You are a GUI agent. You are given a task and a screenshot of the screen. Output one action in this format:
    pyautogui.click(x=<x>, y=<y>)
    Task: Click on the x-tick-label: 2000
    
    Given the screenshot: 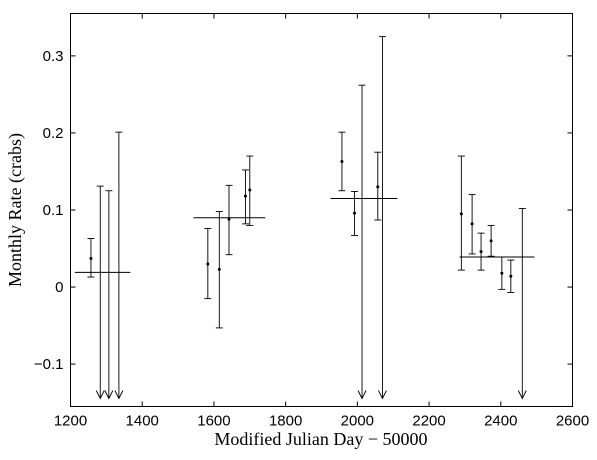 What is the action you would take?
    pyautogui.click(x=357, y=421)
    